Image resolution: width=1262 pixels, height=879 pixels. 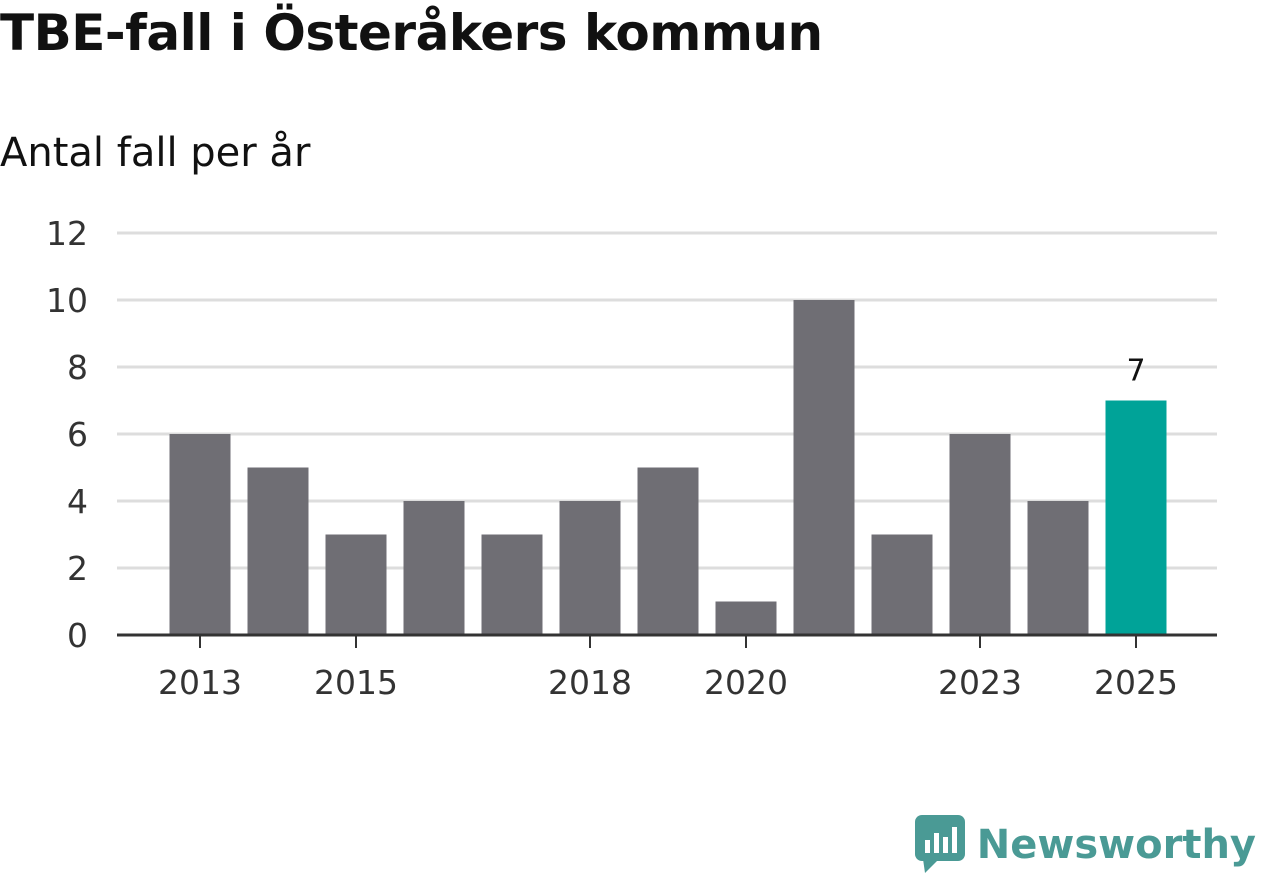 I want to click on x-tick-label: 2025, so click(x=1136, y=682).